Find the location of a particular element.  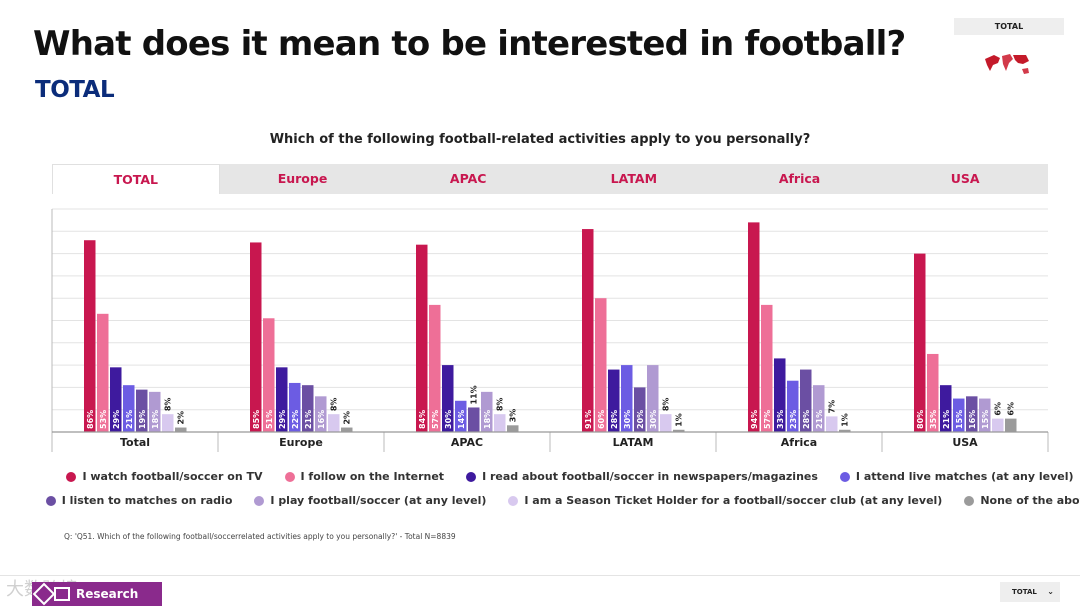

data-label: 3% is located at coordinates (513, 416).